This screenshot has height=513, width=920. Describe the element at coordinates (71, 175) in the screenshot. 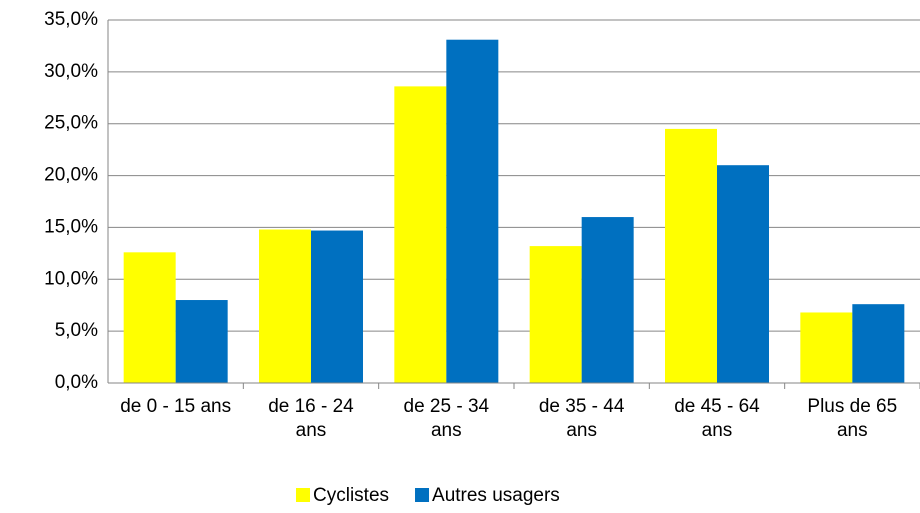

I see `y-tick-label: 20,0%` at that location.